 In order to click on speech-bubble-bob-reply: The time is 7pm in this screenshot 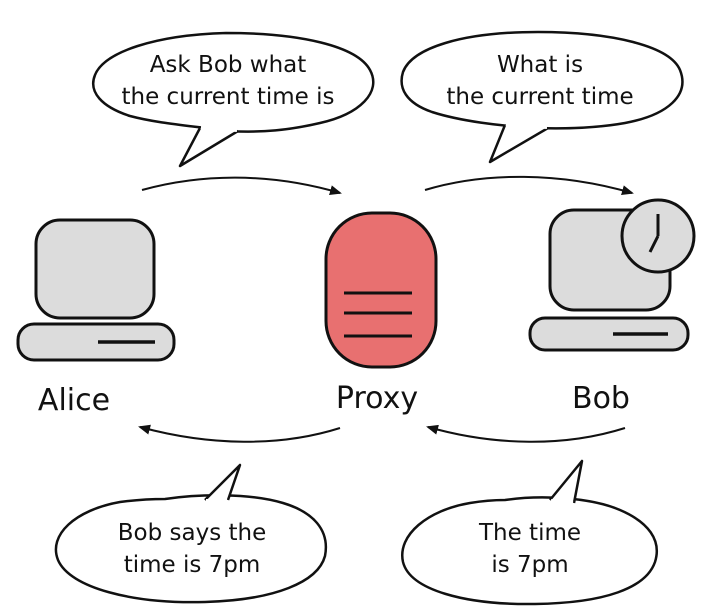, I will do `click(529, 532)`.